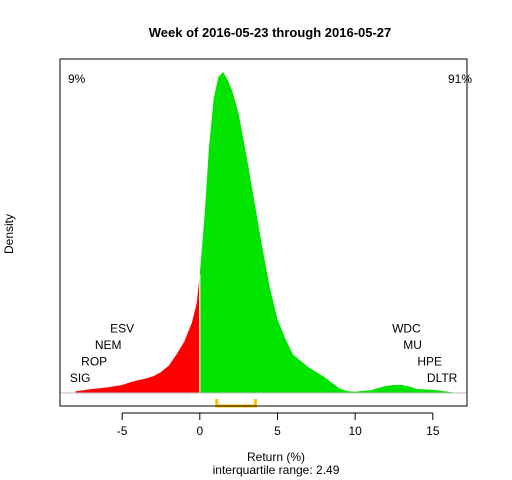 The image size is (512, 480). I want to click on iqr-bracket, so click(236, 403).